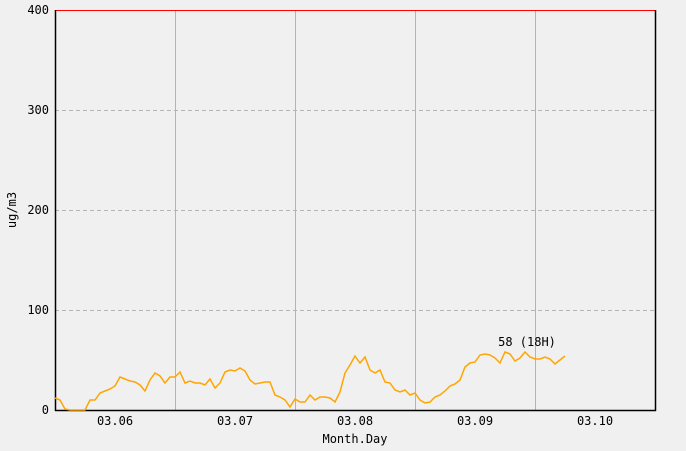 Image resolution: width=686 pixels, height=451 pixels. Describe the element at coordinates (527, 342) in the screenshot. I see `max-annotation: 58 (18H)` at that location.